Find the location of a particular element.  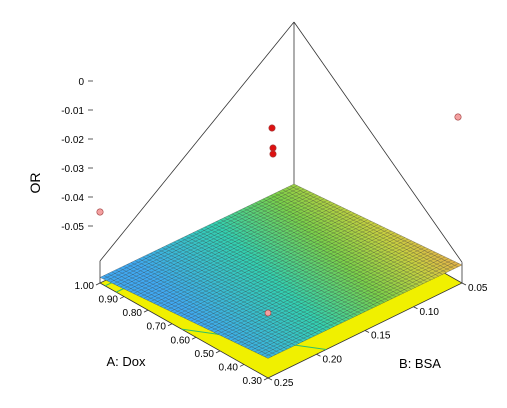

z-axis-label: OR is located at coordinates (35, 183).